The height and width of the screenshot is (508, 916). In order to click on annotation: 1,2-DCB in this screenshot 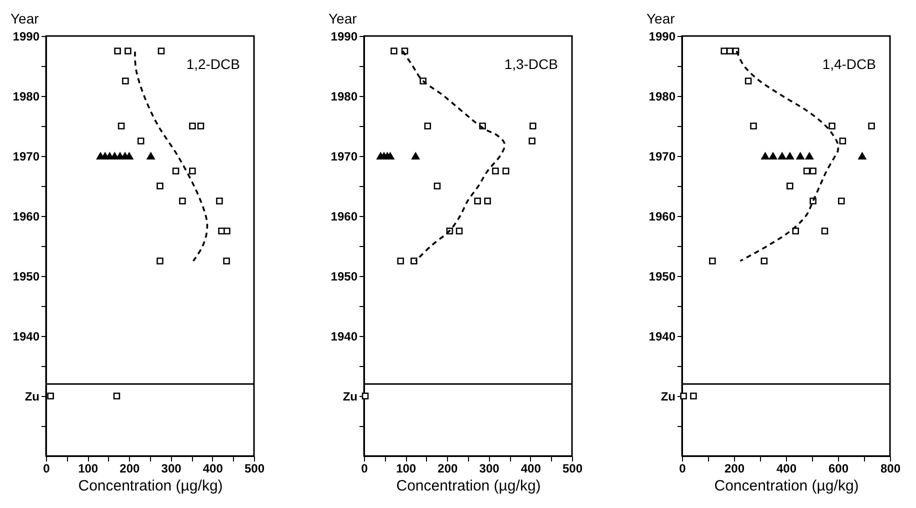, I will do `click(213, 64)`.